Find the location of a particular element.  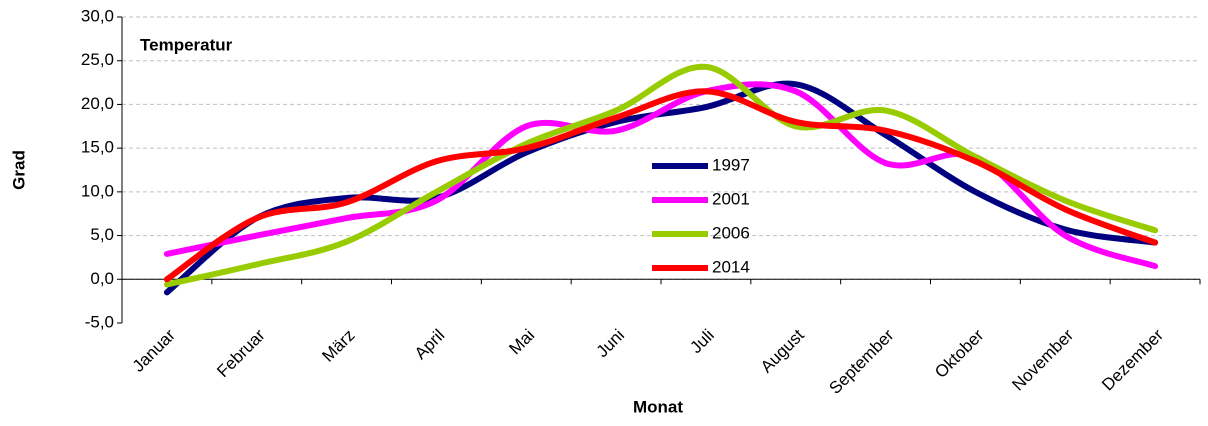

legend-label: 2014 is located at coordinates (731, 266).